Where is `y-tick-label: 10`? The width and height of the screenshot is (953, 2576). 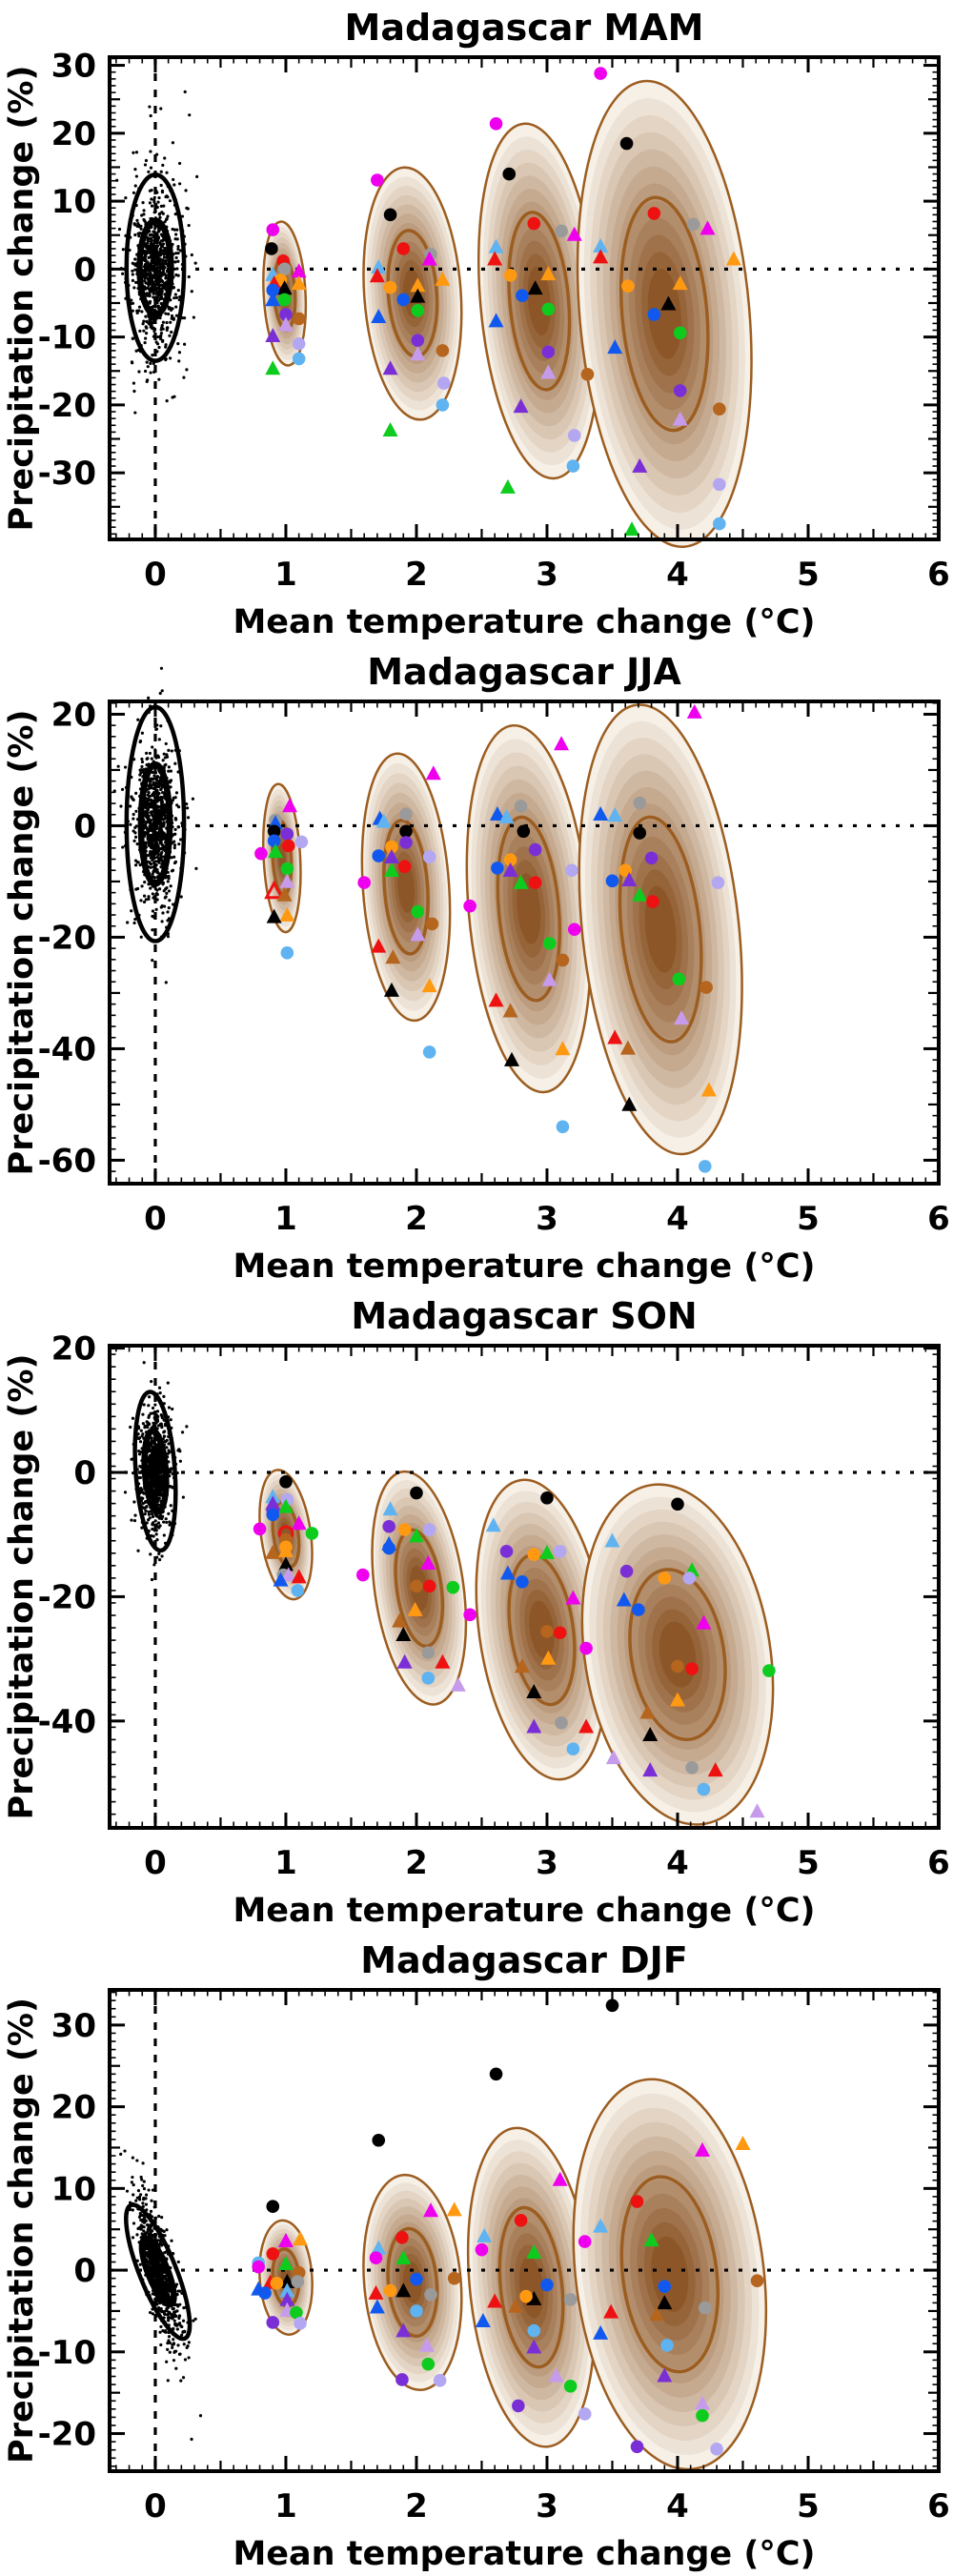 y-tick-label: 10 is located at coordinates (73, 202).